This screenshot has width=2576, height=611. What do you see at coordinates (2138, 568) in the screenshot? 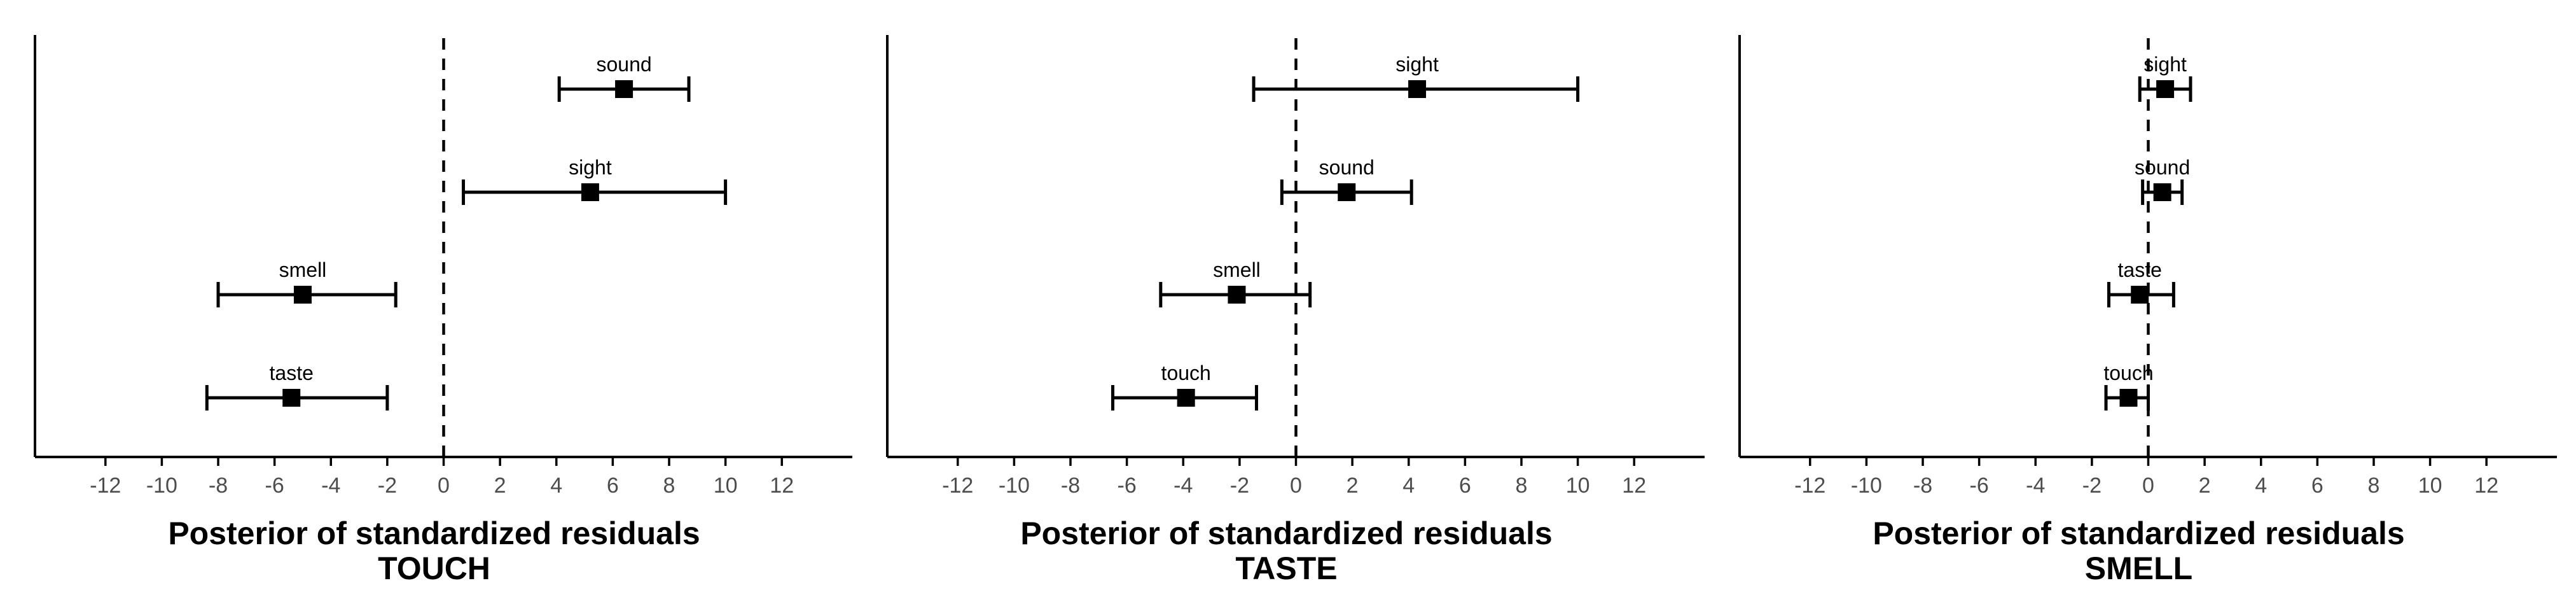
I see `panel-title: SMELL` at bounding box center [2138, 568].